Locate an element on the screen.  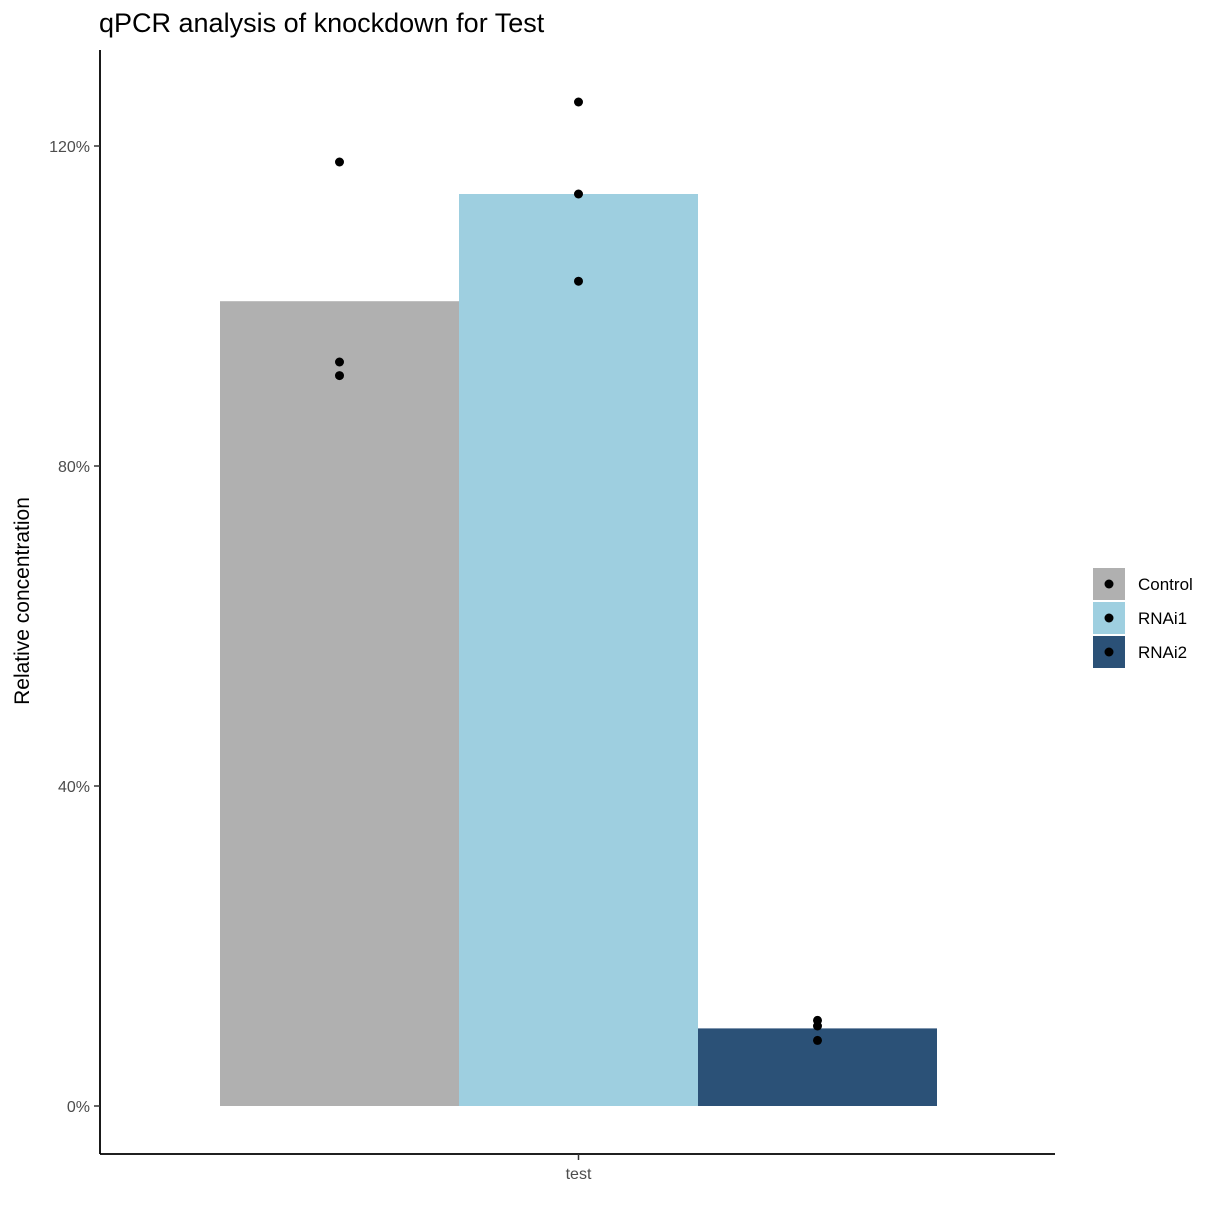
y-axis-title: Relative concentration is located at coordinates (22, 601).